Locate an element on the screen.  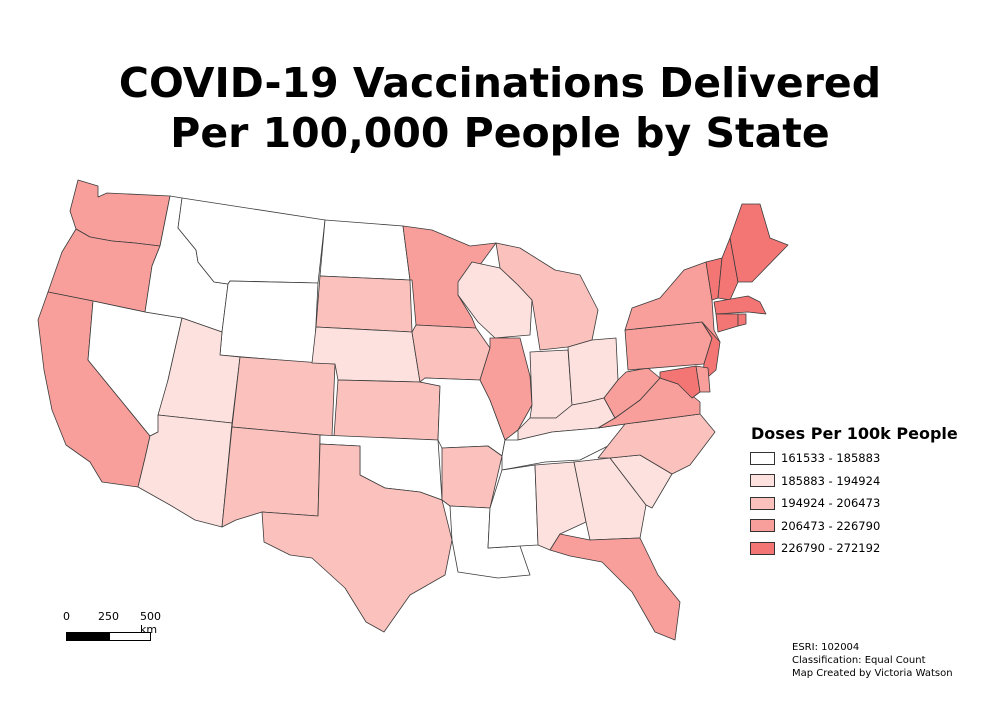
state-indiana is located at coordinates (551, 384).